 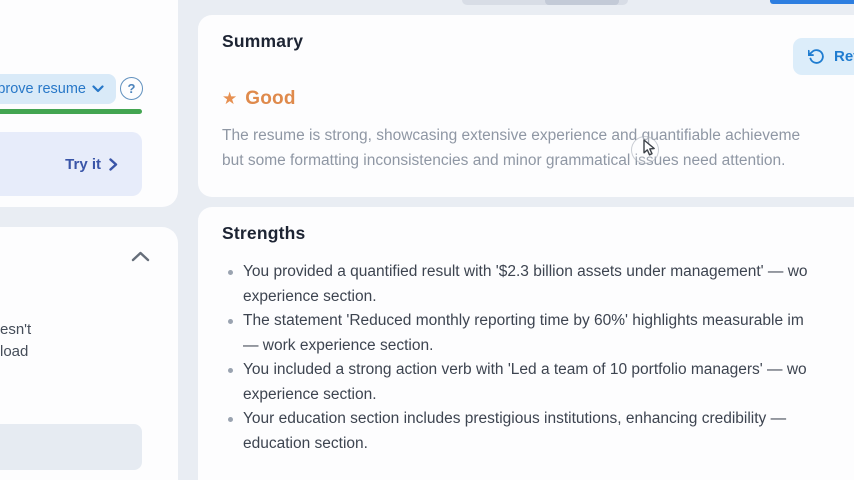 I want to click on collapse-section-button, so click(x=140, y=258).